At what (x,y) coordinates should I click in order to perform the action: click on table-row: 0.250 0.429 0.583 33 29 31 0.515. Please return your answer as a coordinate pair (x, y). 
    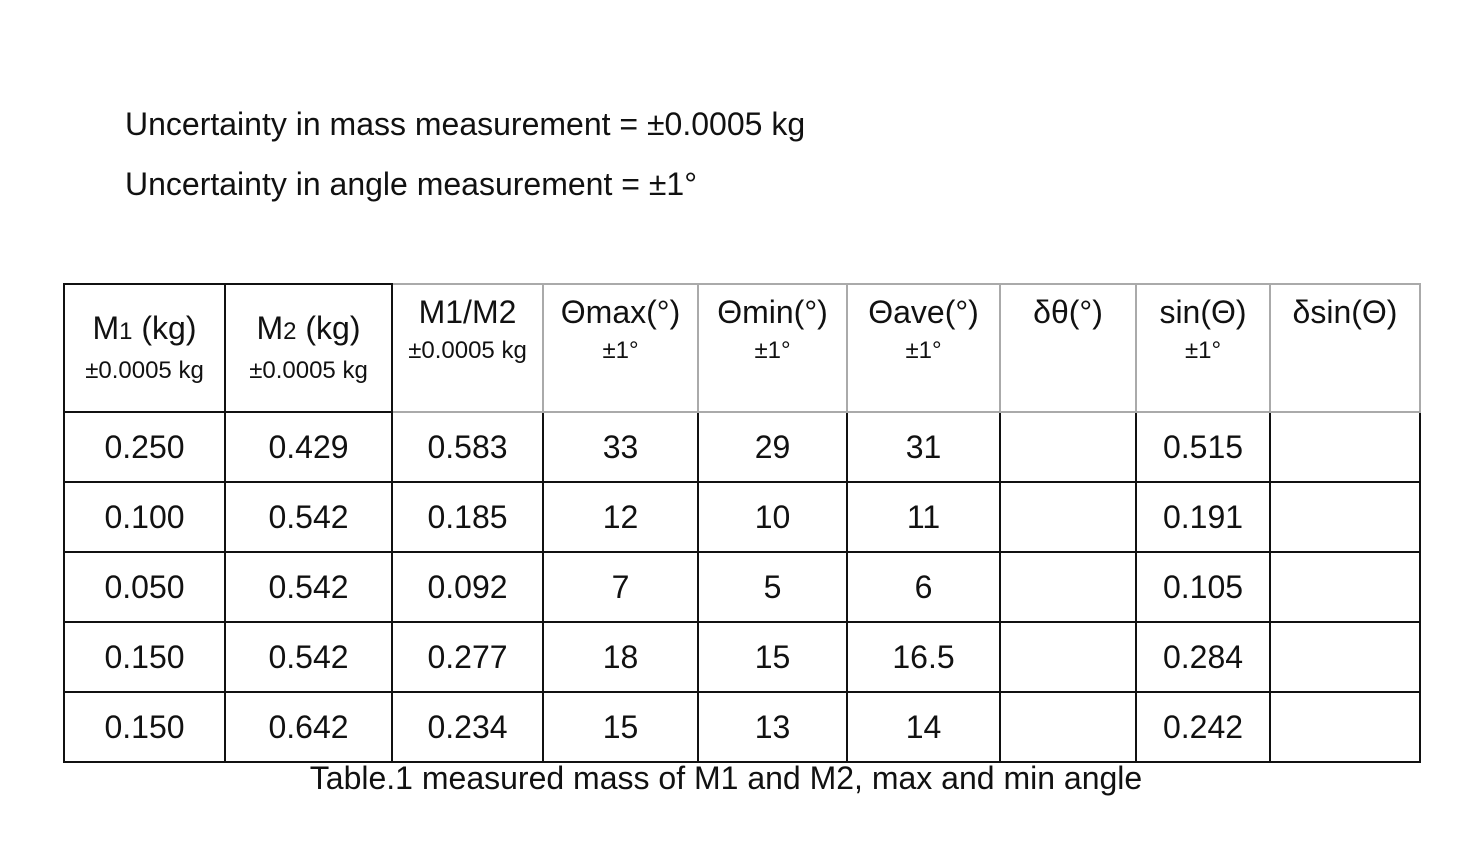
    Looking at the image, I should click on (742, 447).